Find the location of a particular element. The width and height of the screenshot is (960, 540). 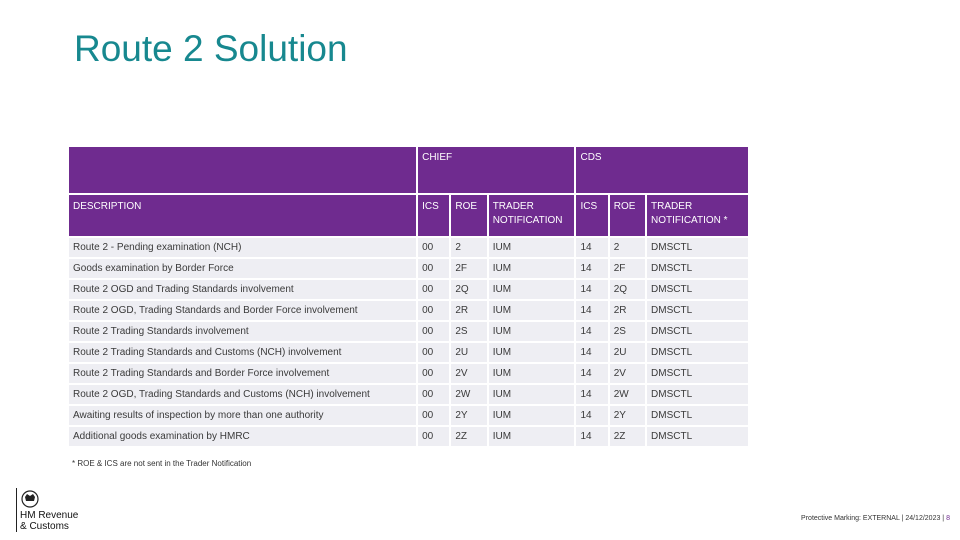

group-header-cds: CDS is located at coordinates (662, 170).